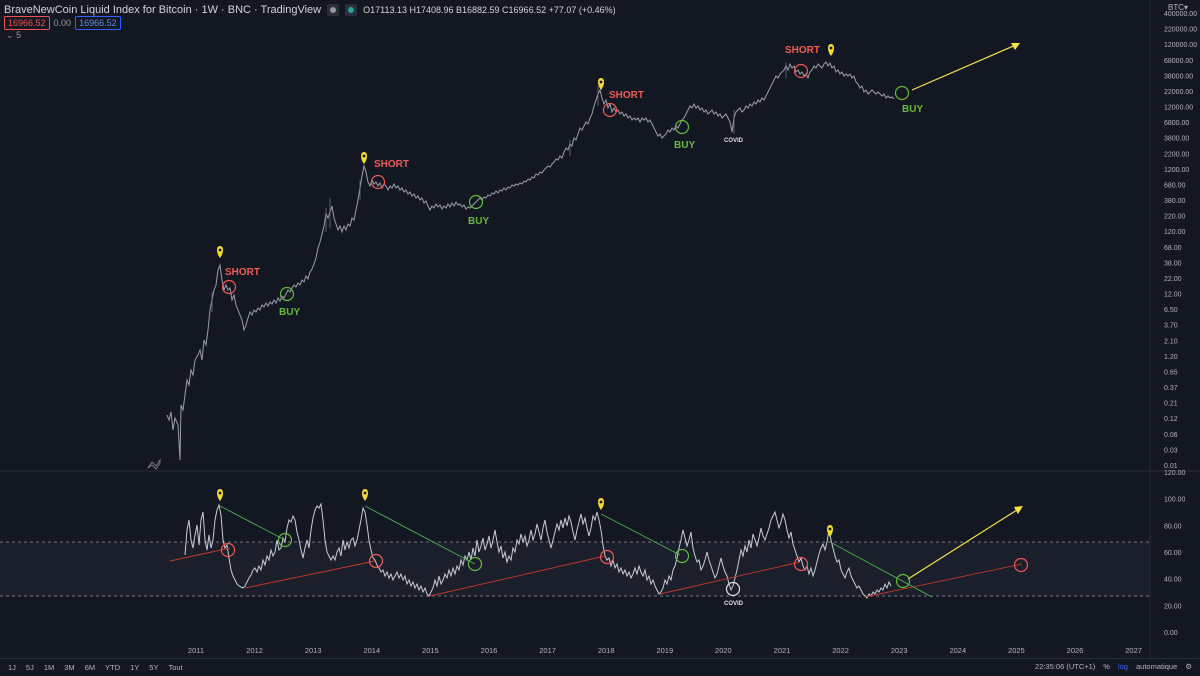 The width and height of the screenshot is (1200, 676). I want to click on price-axis-tick: 3800.00, so click(1176, 139).